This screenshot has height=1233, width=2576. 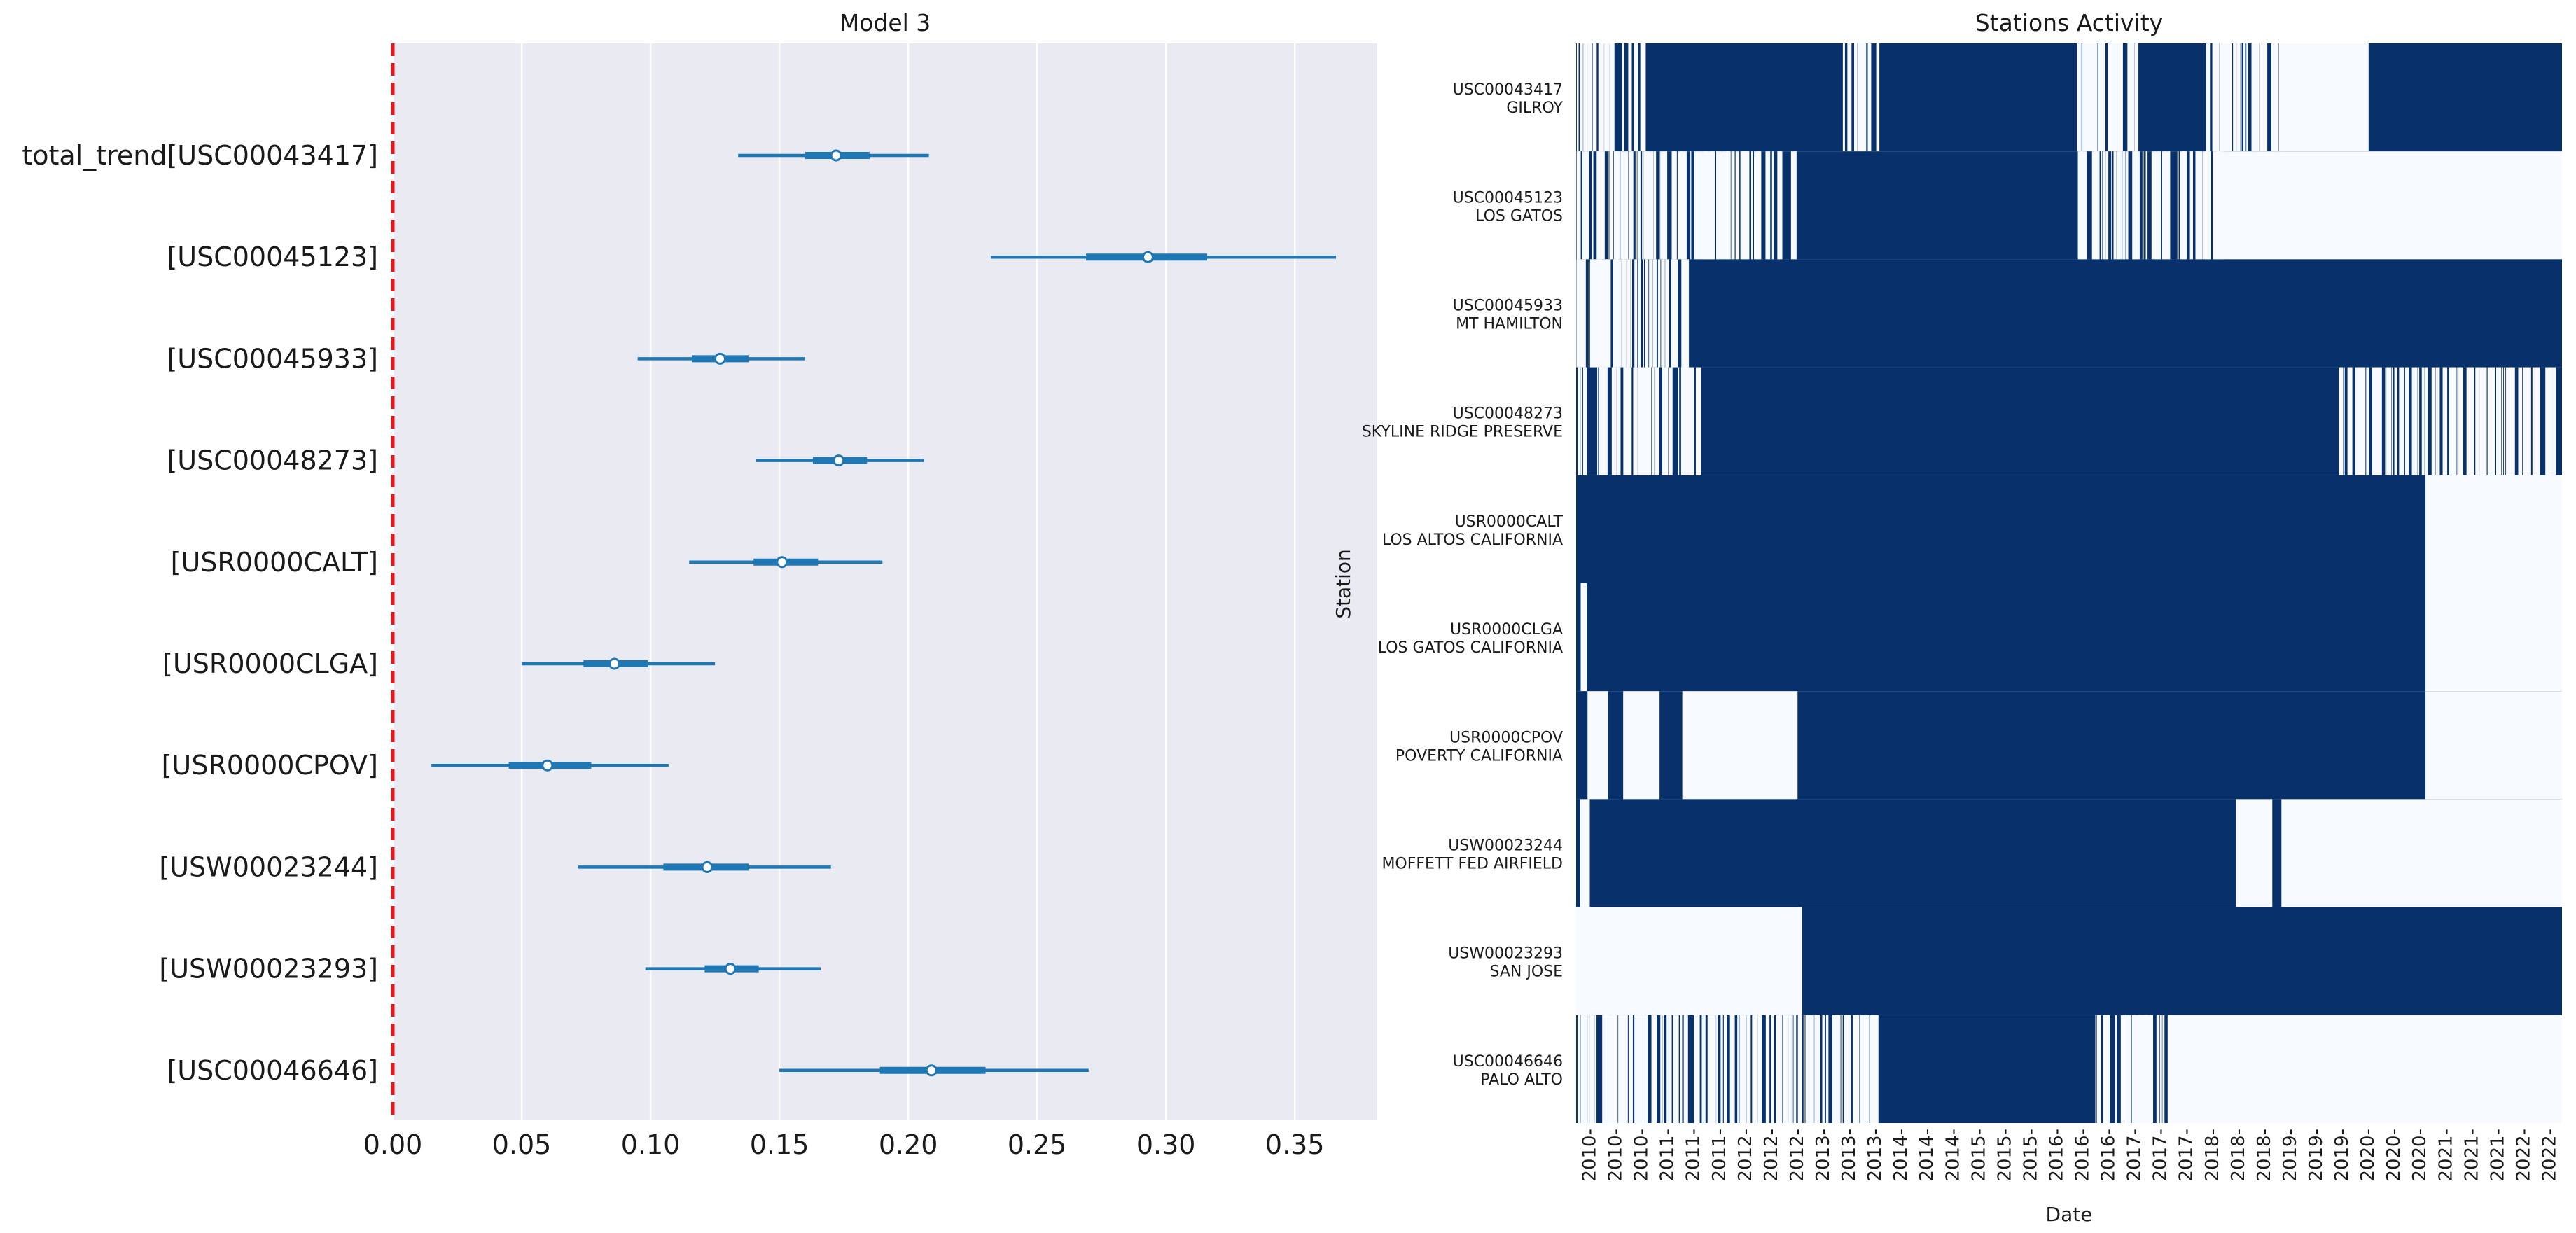 I want to click on x-tick-label: 0.35, so click(x=1295, y=1144).